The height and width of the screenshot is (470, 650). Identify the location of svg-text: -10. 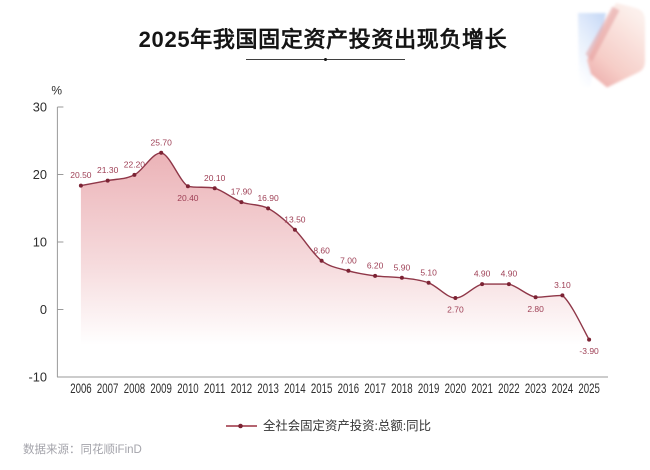
(38, 377).